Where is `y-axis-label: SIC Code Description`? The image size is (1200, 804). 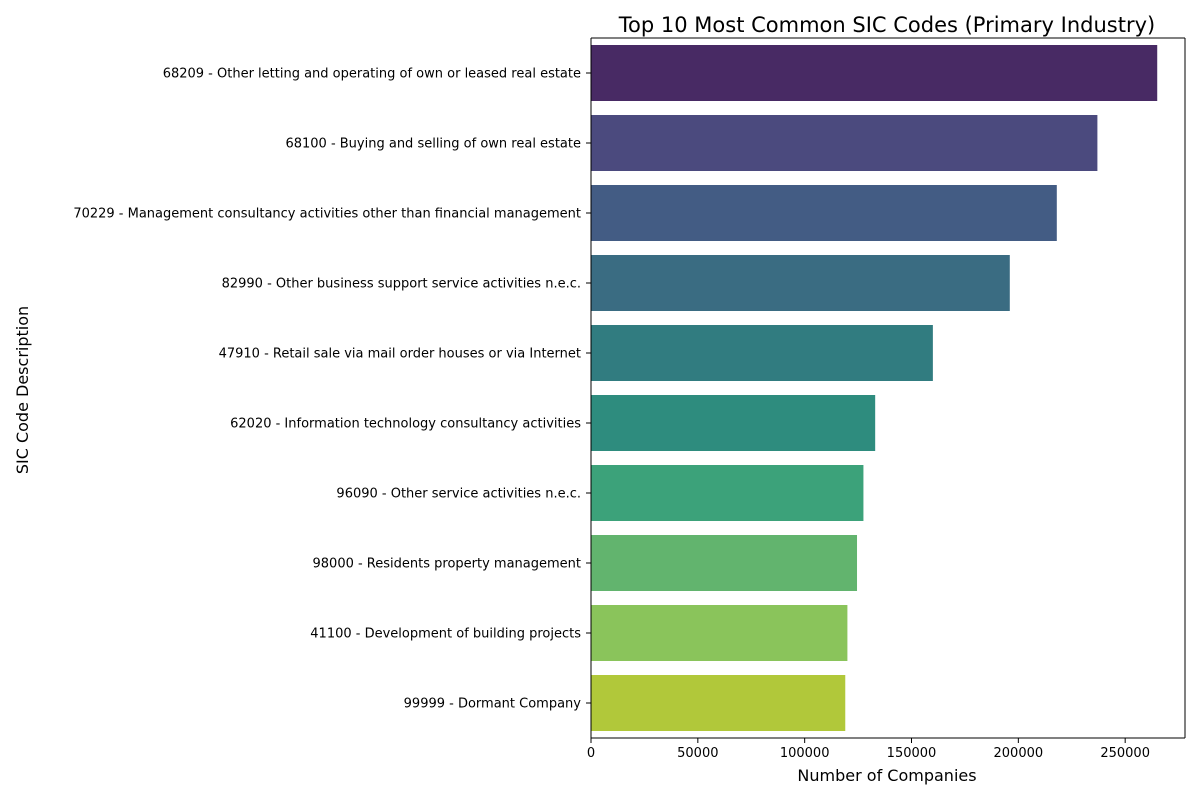
y-axis-label: SIC Code Description is located at coordinates (22, 390).